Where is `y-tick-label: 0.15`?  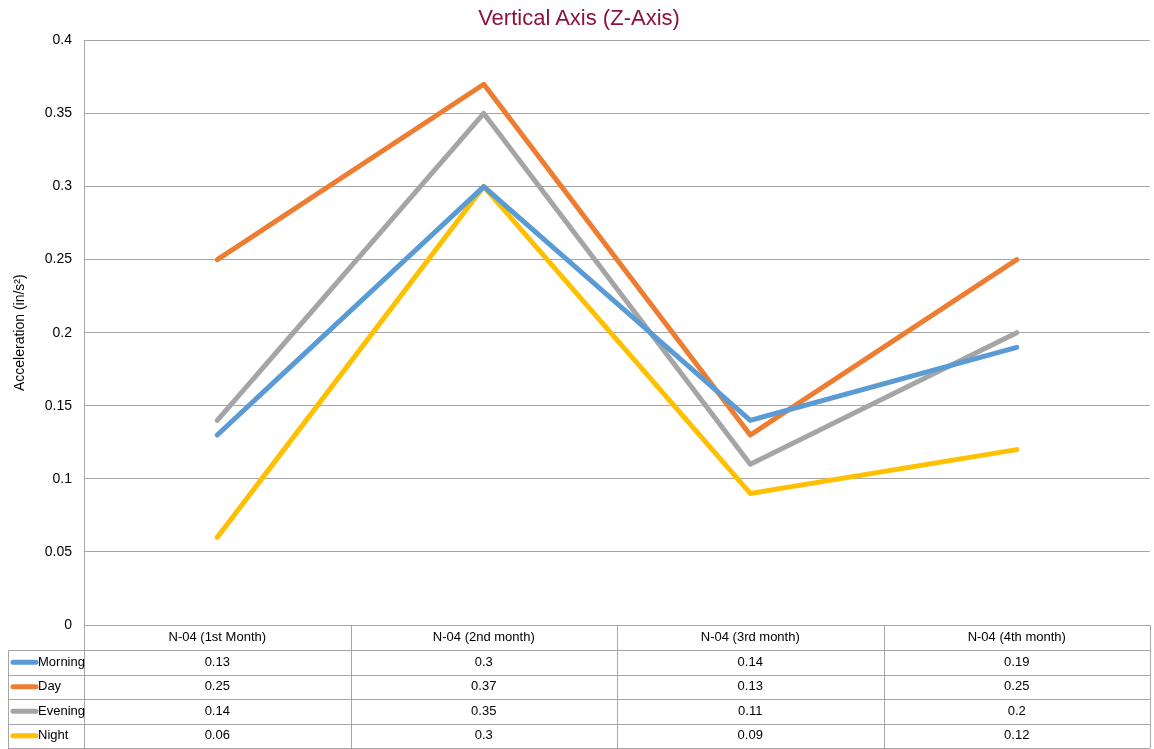
y-tick-label: 0.15 is located at coordinates (58, 404).